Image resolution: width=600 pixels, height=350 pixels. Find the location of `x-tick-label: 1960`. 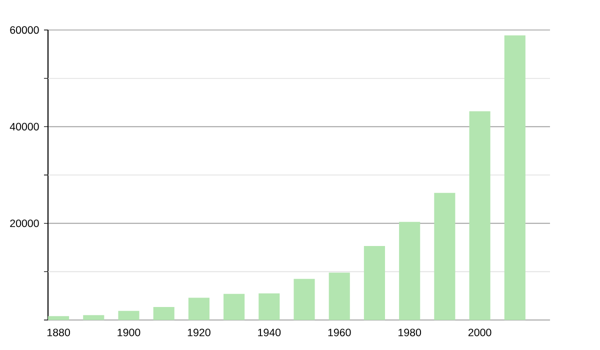

x-tick-label: 1960 is located at coordinates (339, 332).